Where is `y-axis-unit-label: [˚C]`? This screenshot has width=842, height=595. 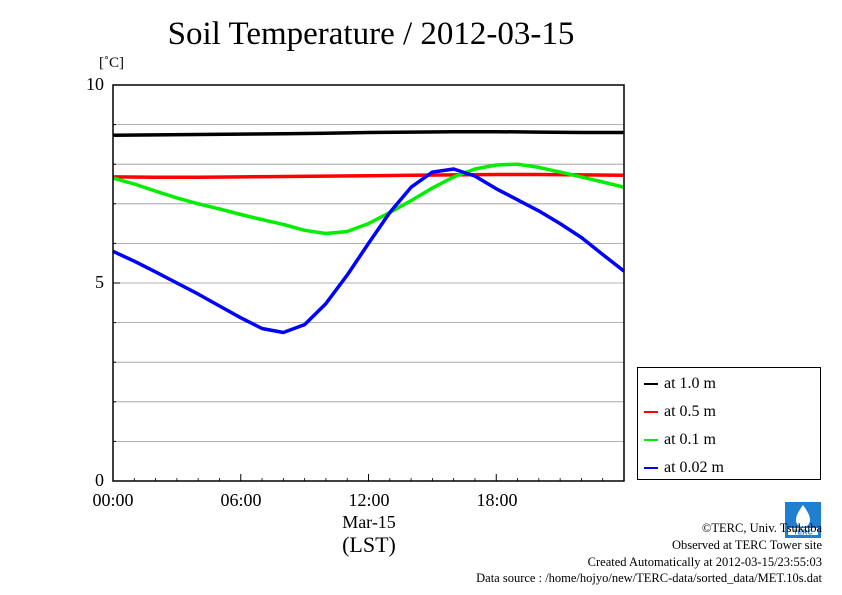
y-axis-unit-label: [˚C] is located at coordinates (111, 63).